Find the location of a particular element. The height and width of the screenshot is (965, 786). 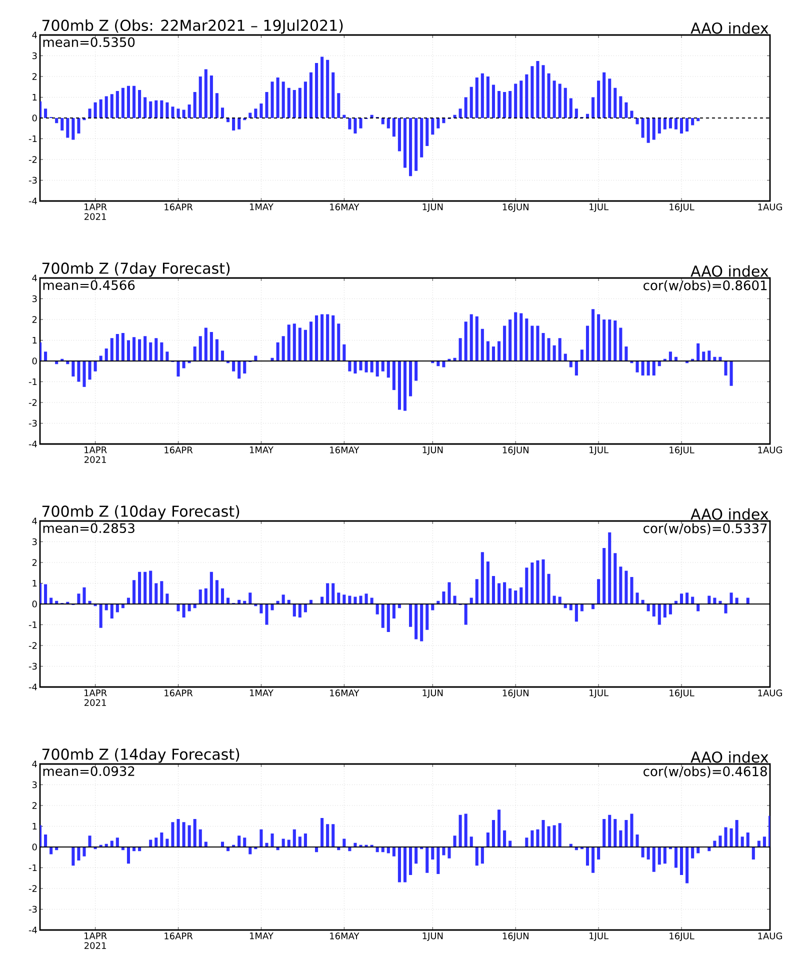

chart-title: 700mb Z (Obs: 22Mar2021 – 19Jul2021) is located at coordinates (192, 26).